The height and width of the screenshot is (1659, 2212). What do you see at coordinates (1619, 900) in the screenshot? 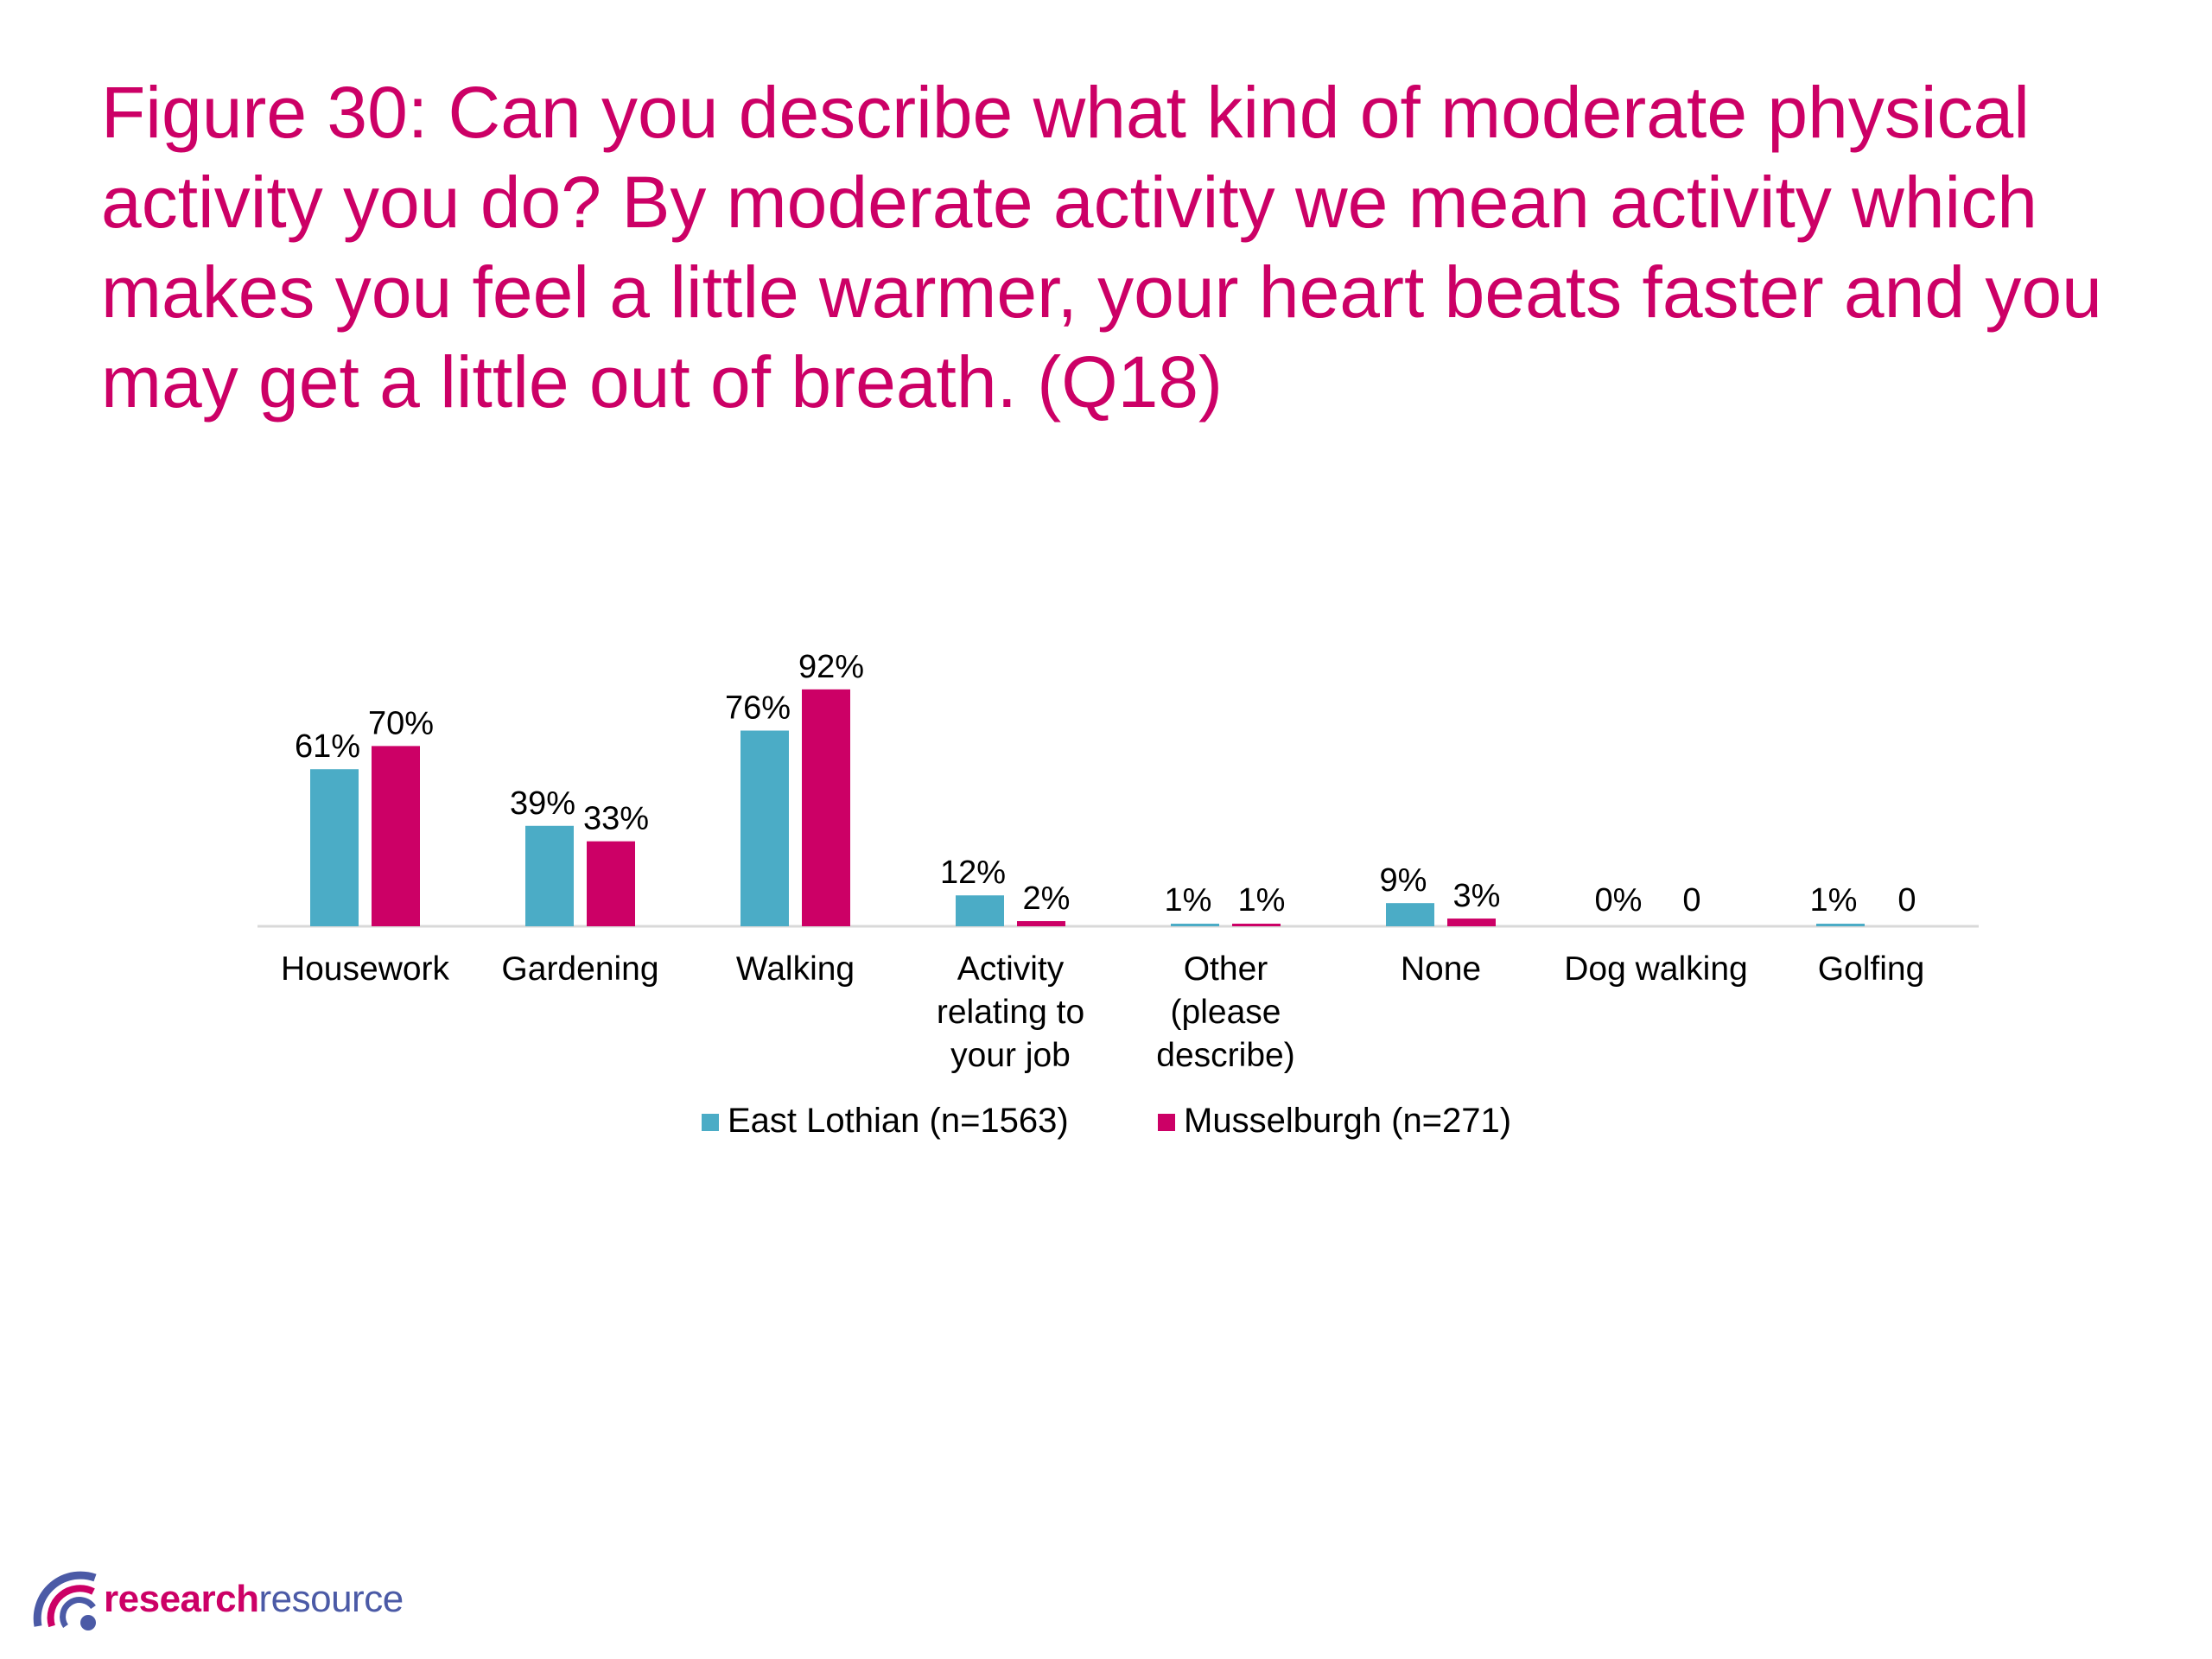
I see `data-label-east-lothian-6: 0%` at bounding box center [1619, 900].